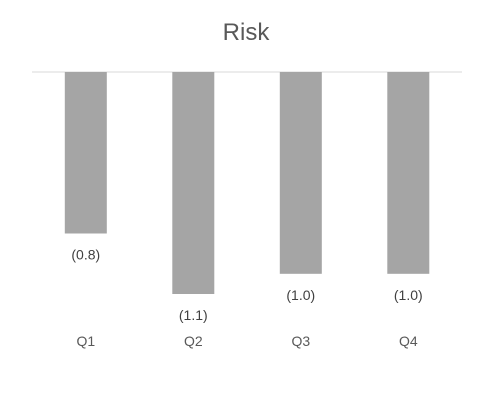 The image size is (500, 405). What do you see at coordinates (408, 173) in the screenshot?
I see `bar-q4` at bounding box center [408, 173].